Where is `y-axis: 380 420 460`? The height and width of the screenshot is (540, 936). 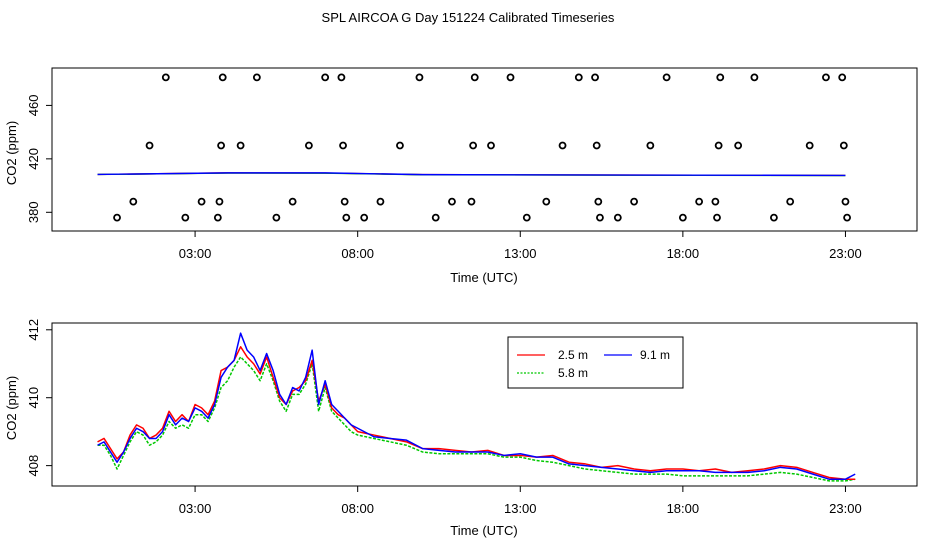
y-axis: 380 420 460 is located at coordinates (39, 159).